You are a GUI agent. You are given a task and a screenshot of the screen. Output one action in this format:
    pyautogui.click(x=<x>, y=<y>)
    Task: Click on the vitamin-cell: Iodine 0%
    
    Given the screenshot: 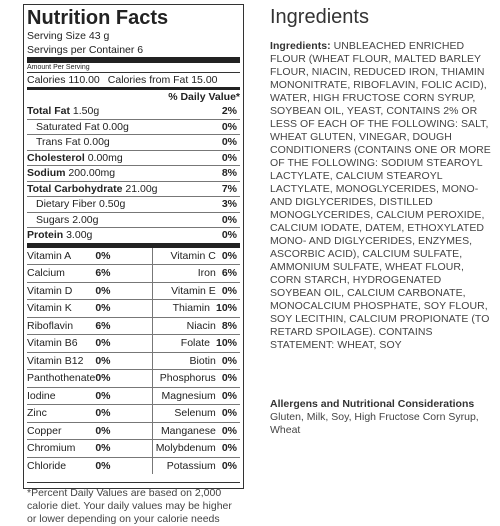 What is the action you would take?
    pyautogui.click(x=90, y=395)
    